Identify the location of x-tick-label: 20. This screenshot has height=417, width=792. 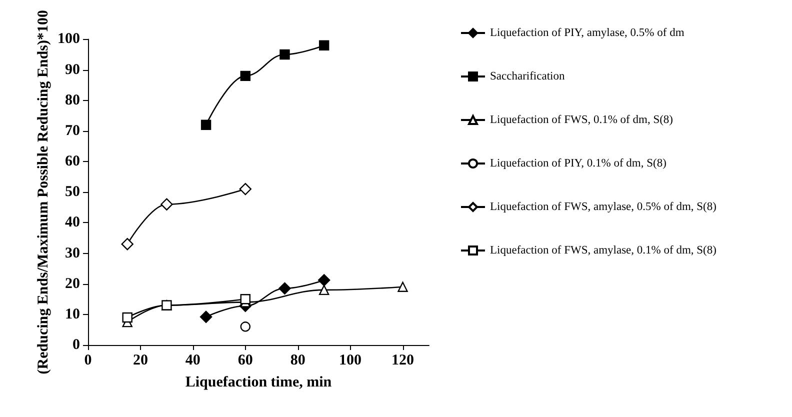
(140, 360).